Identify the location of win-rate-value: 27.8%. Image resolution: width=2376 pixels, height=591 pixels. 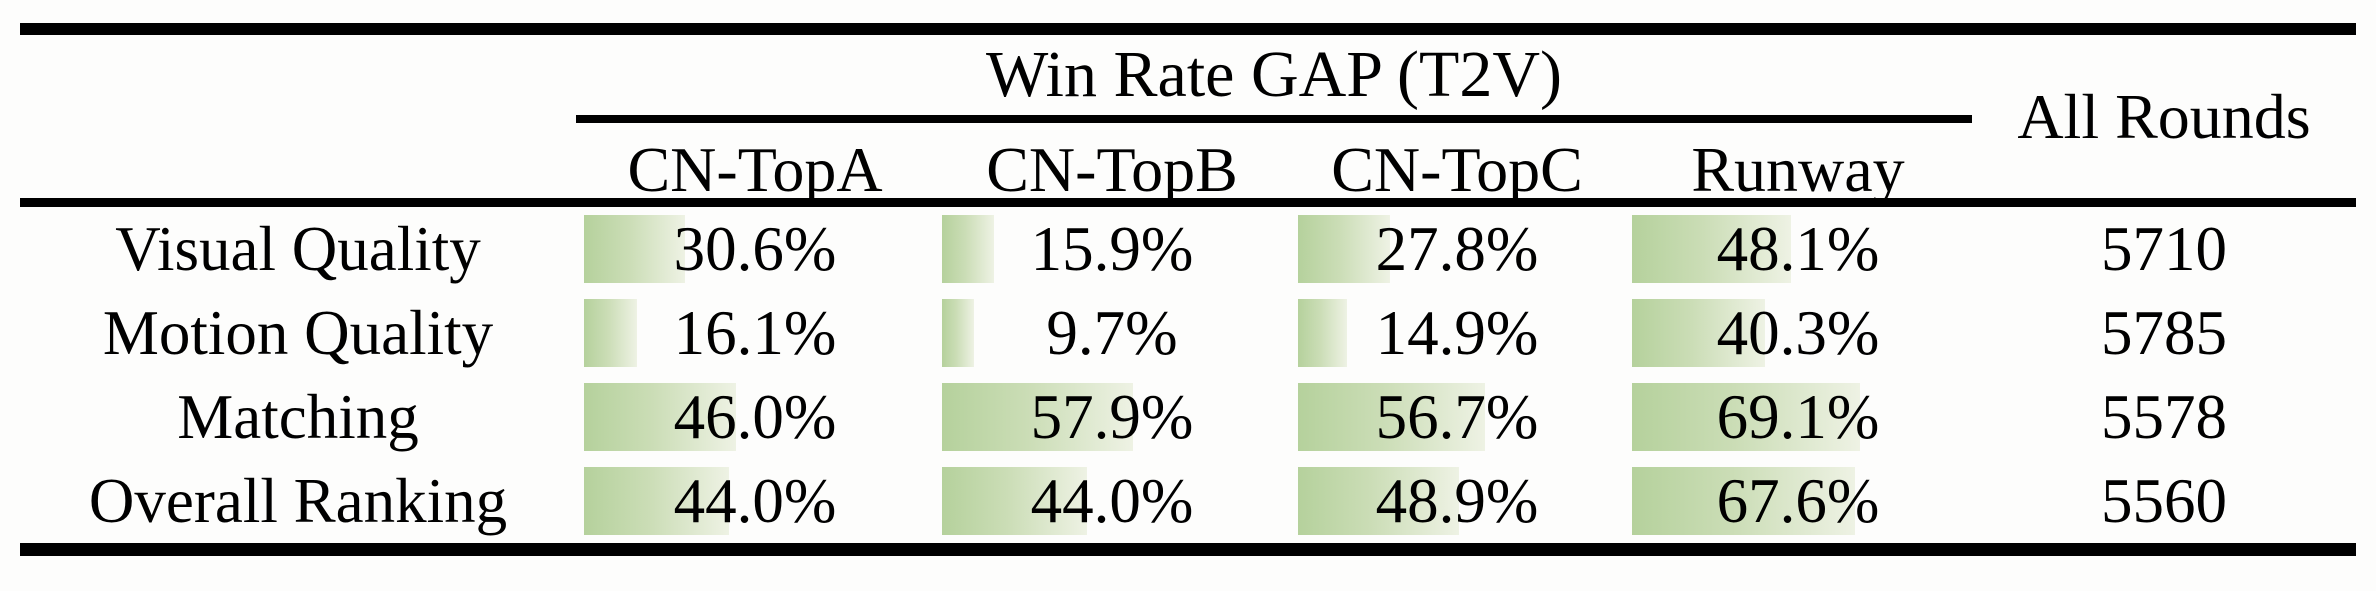
(1457, 248).